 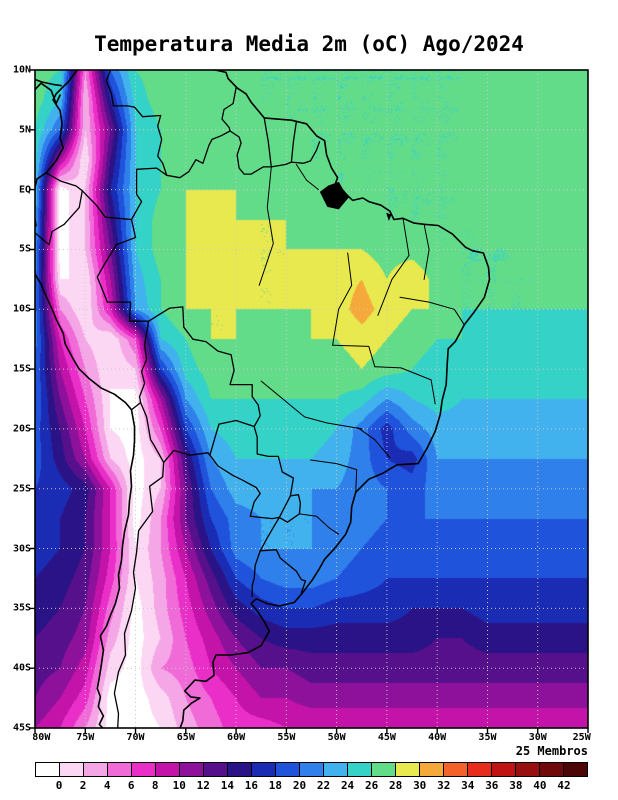 What do you see at coordinates (185, 737) in the screenshot?
I see `lon-tick-label: 65W` at bounding box center [185, 737].